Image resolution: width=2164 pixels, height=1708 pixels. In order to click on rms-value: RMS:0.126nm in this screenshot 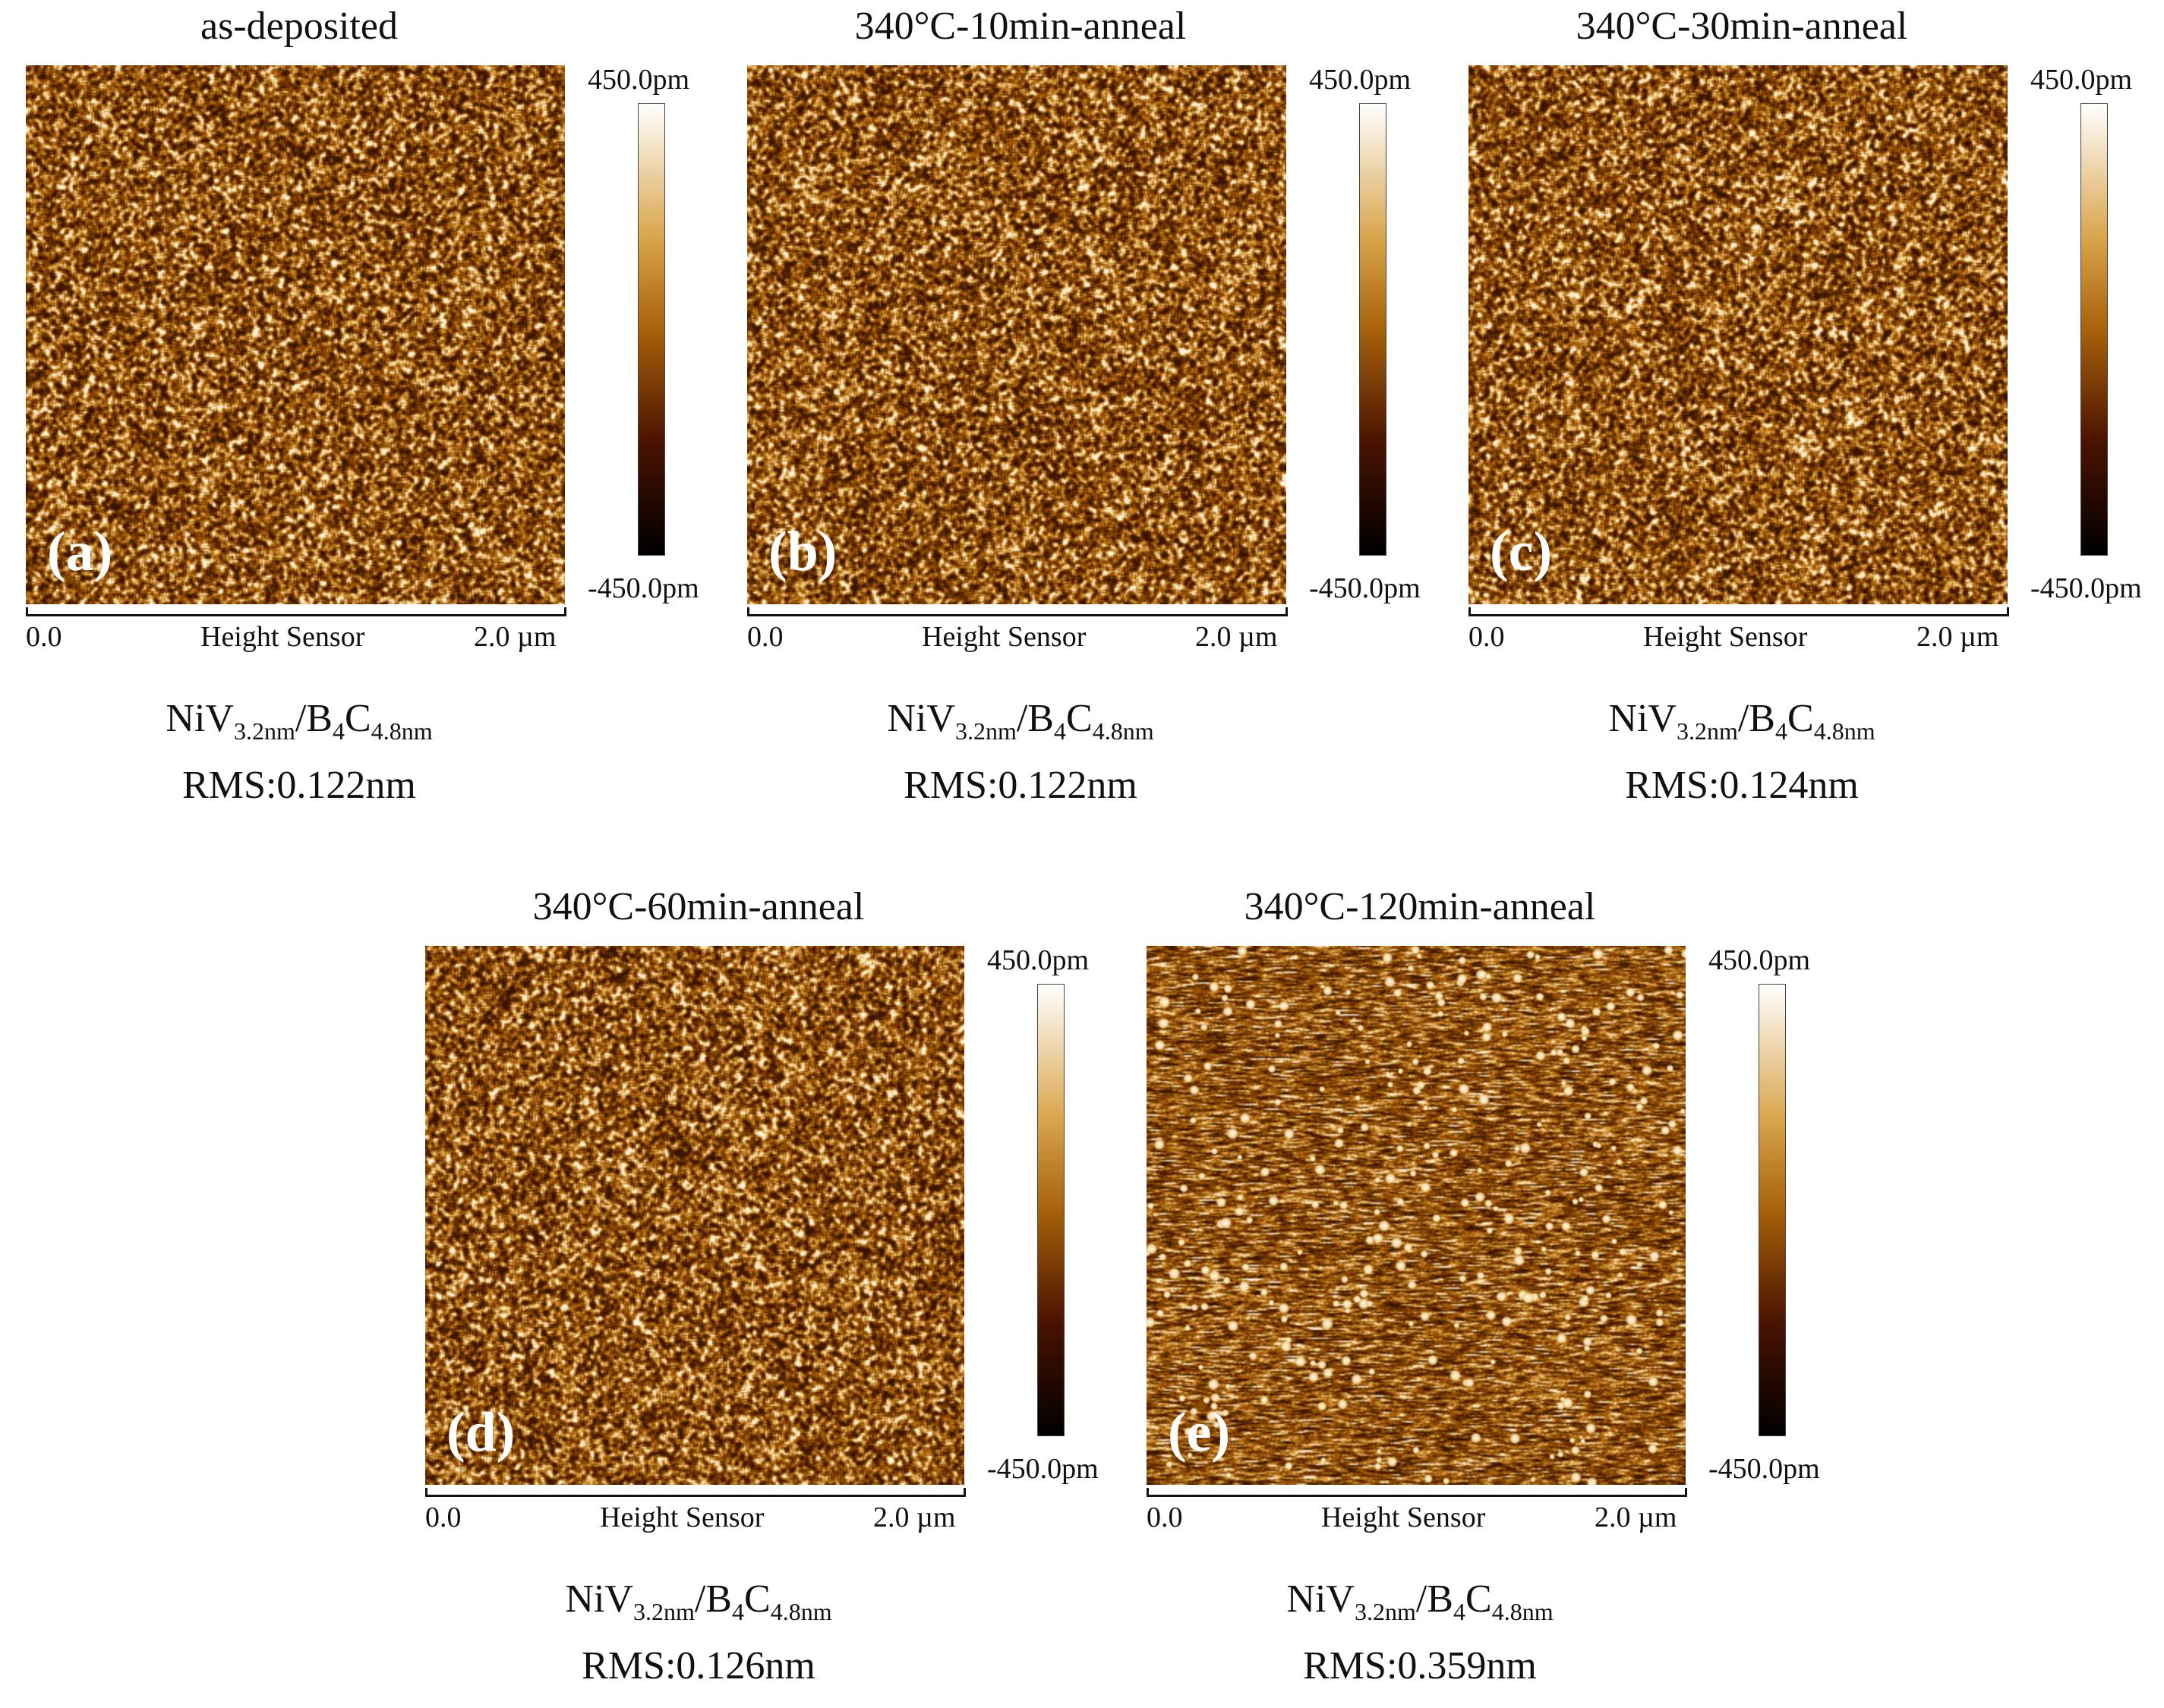, I will do `click(698, 1666)`.